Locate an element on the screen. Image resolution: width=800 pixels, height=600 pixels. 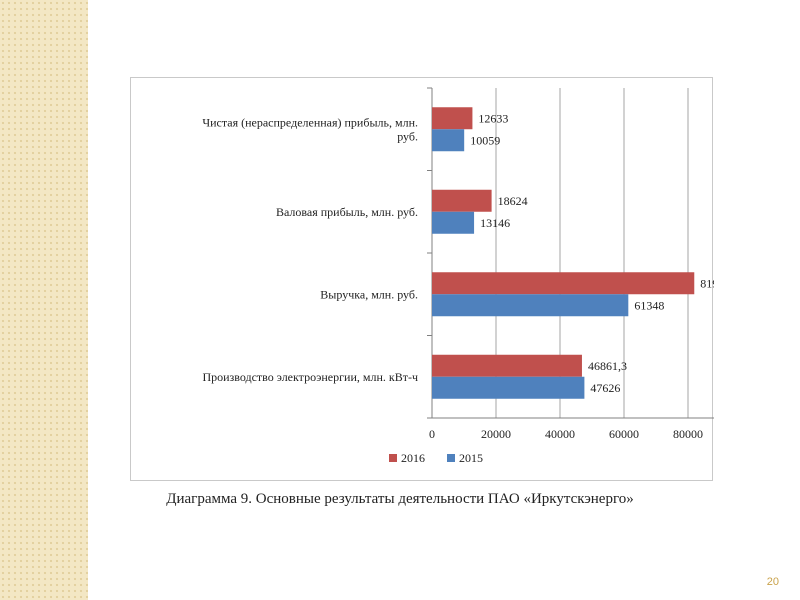
category-label-line: Валовая прибыль, млн. руб. is located at coordinates (347, 212).